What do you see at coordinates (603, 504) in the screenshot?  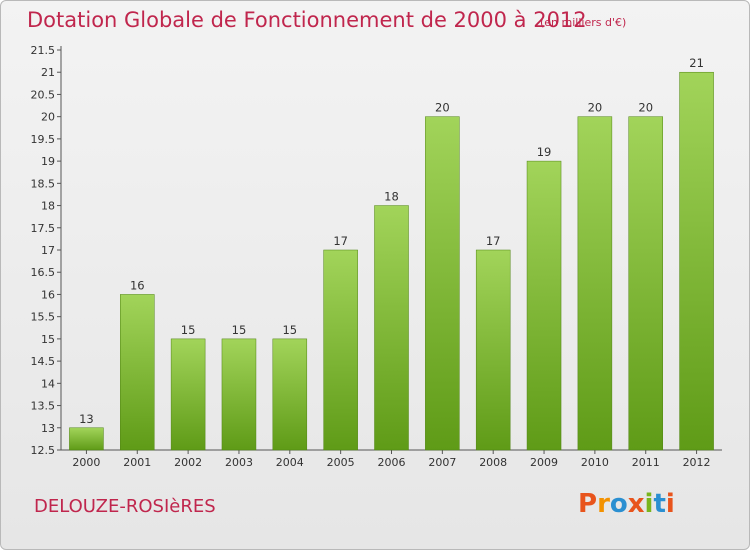 I see `logo-letter: r` at bounding box center [603, 504].